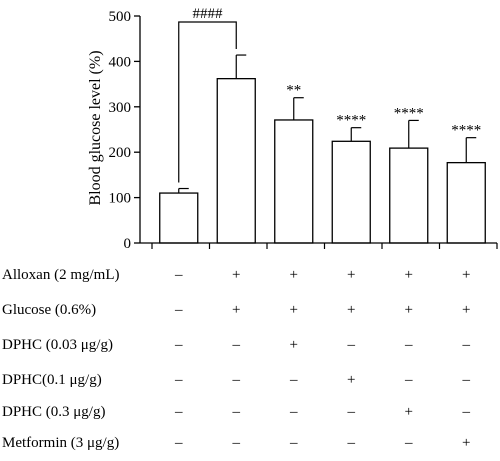  What do you see at coordinates (49, 310) in the screenshot?
I see `treatment-label: Glucose (0.6%)` at bounding box center [49, 310].